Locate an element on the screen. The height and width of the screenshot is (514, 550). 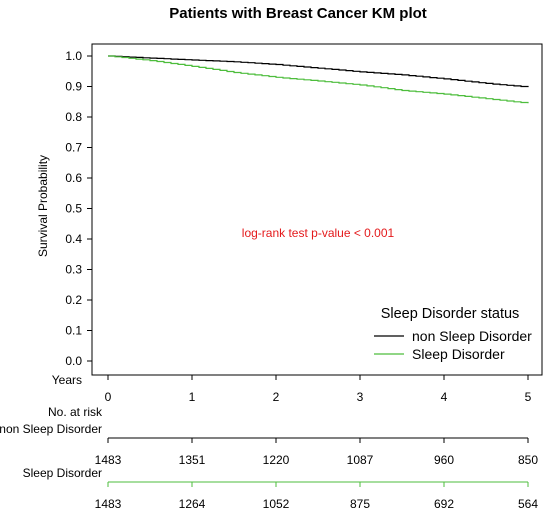
x-tick-label: 4 is located at coordinates (444, 397).